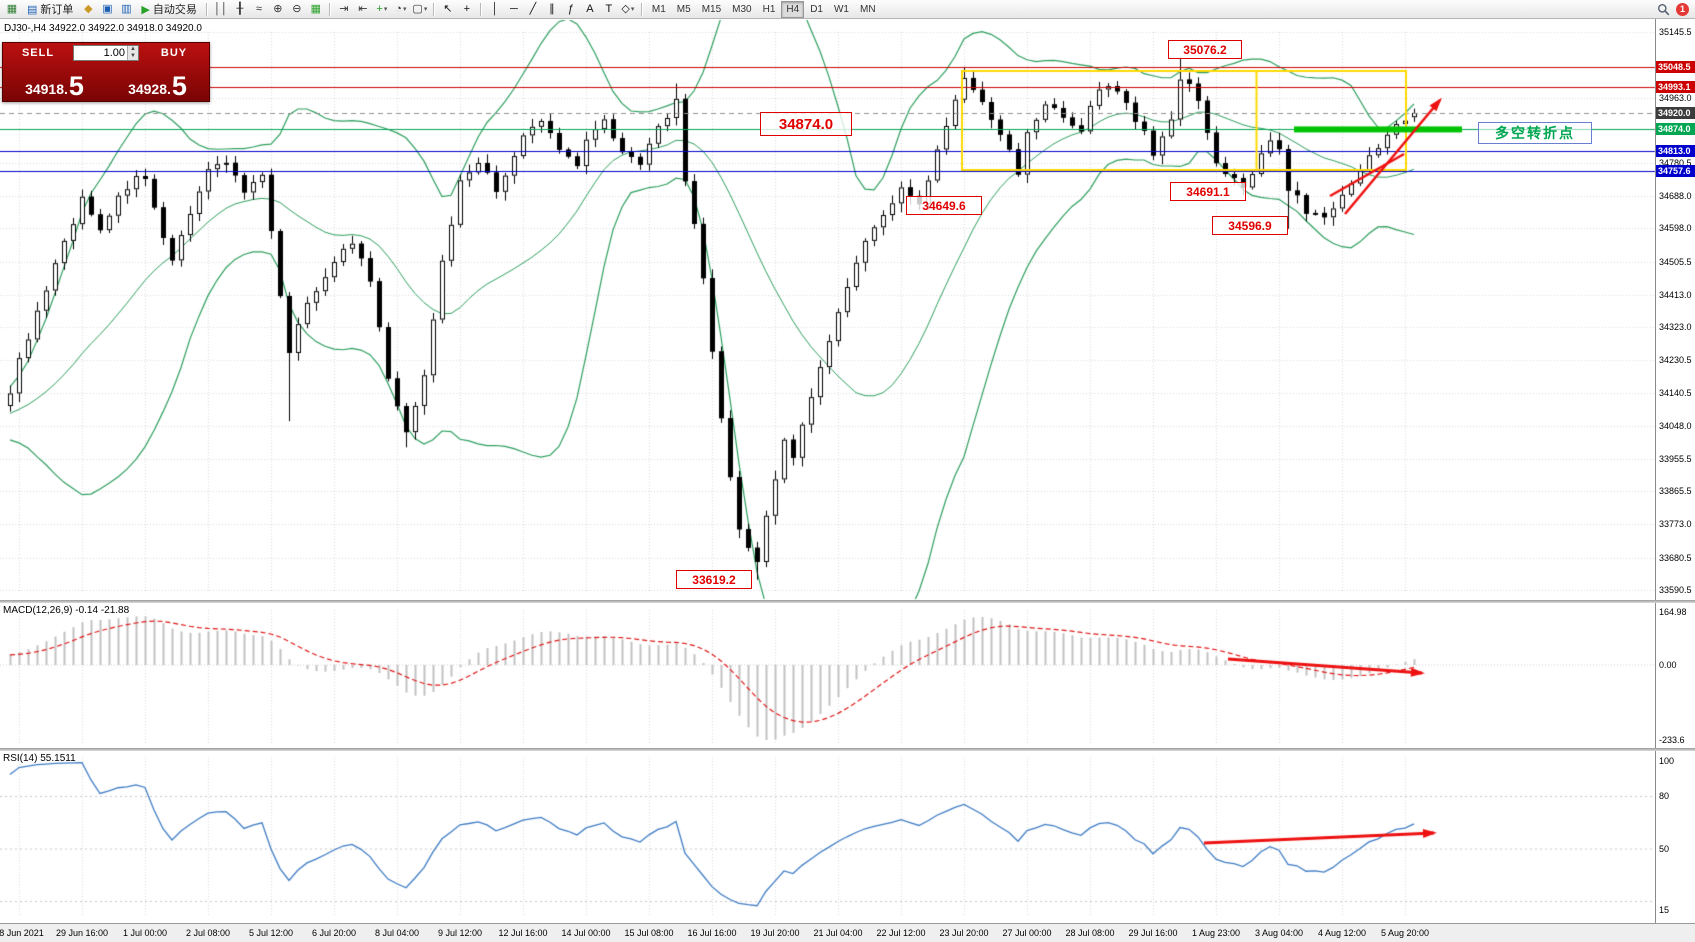  Describe the element at coordinates (38, 53) in the screenshot. I see `sell-button: SELL` at that location.